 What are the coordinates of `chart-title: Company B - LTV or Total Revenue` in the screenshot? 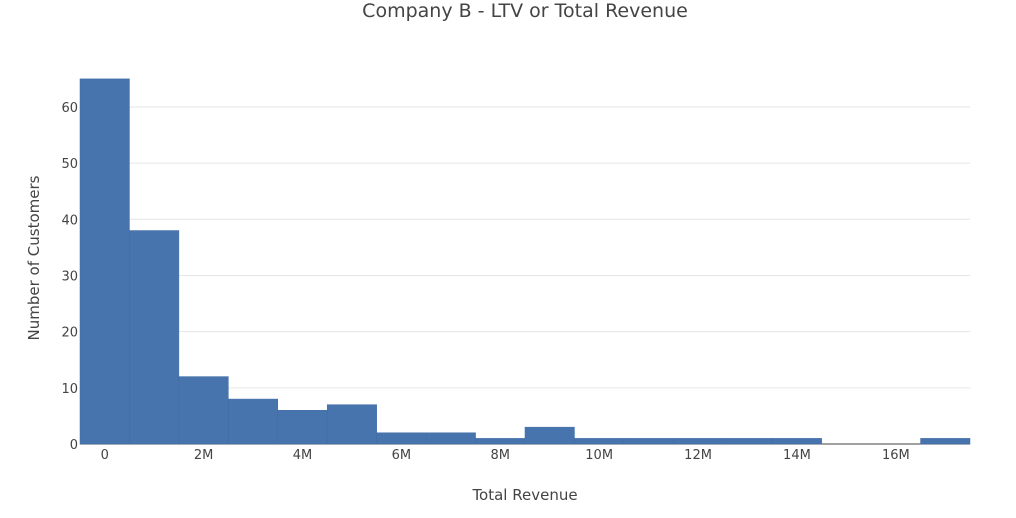 It's located at (525, 11).